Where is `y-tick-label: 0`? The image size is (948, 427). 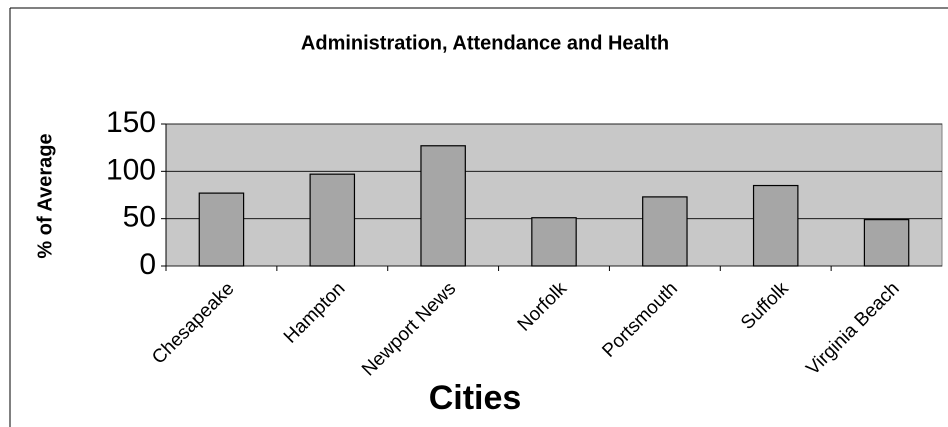
y-tick-label: 0 is located at coordinates (147, 264).